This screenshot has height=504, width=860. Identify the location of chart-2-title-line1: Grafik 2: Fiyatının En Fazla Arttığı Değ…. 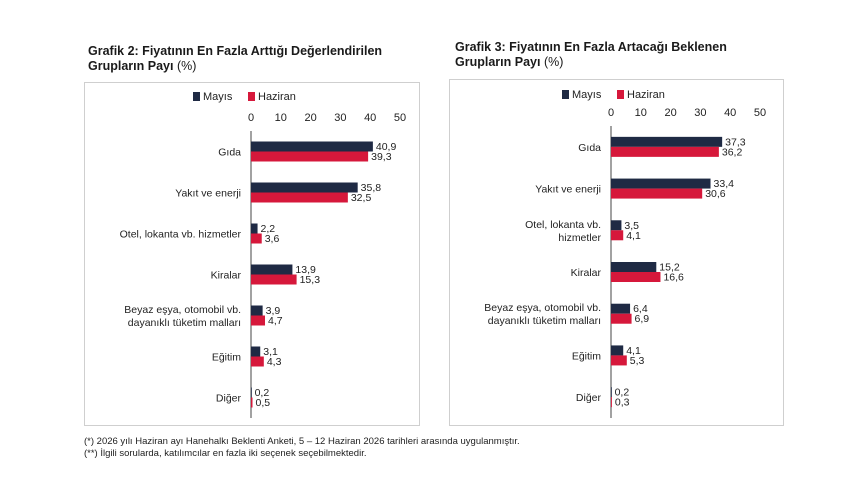
(235, 51).